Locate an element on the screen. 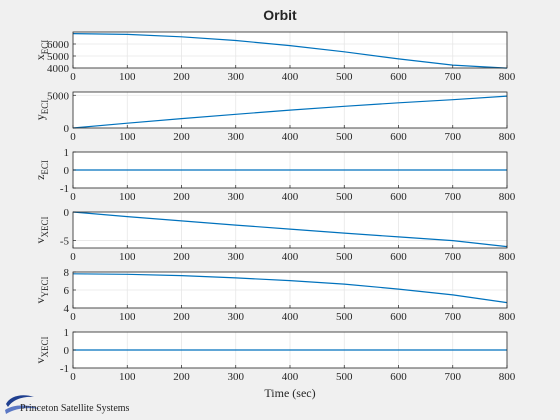  y-axis-label: yECI is located at coordinates (41, 110).